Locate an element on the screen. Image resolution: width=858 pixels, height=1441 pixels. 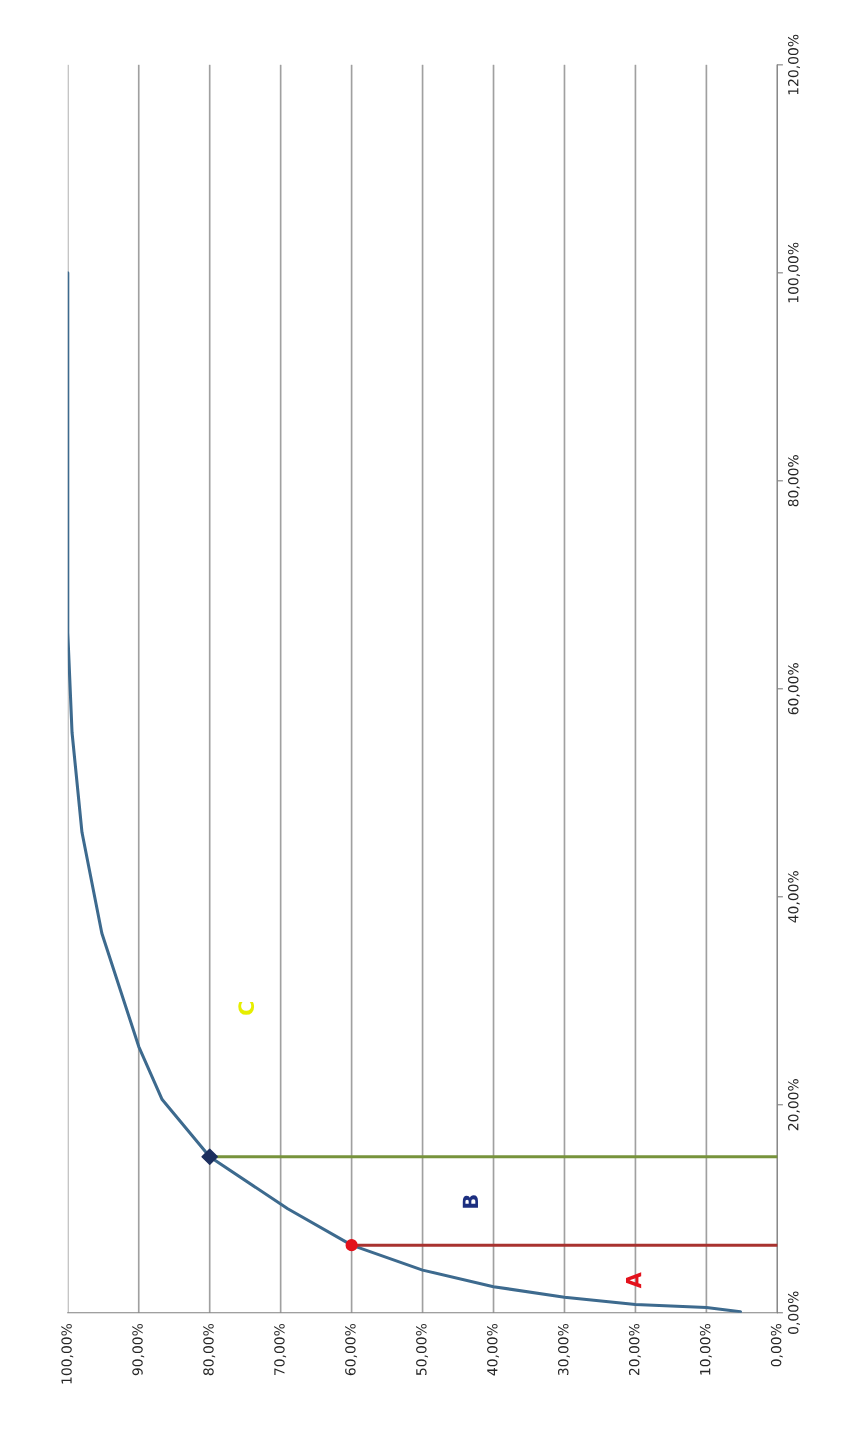
annotation: A is located at coordinates (633, 1280).